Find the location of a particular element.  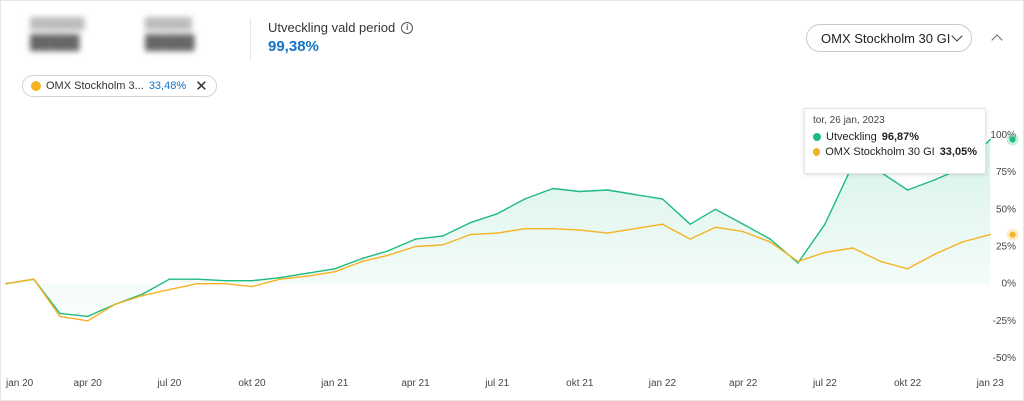

y-tick-label: 50% is located at coordinates (1006, 209).